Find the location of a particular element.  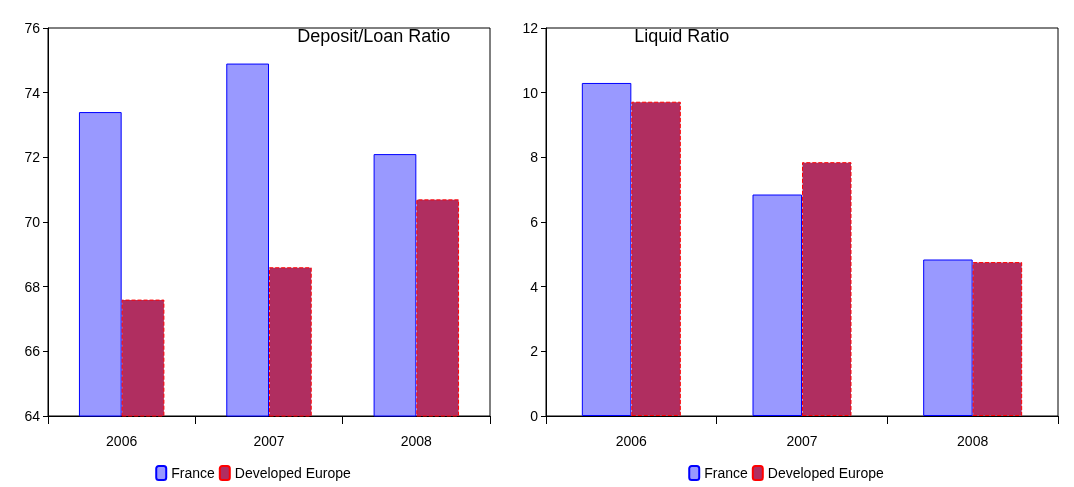

y-tick-label: 74 is located at coordinates (32, 92).